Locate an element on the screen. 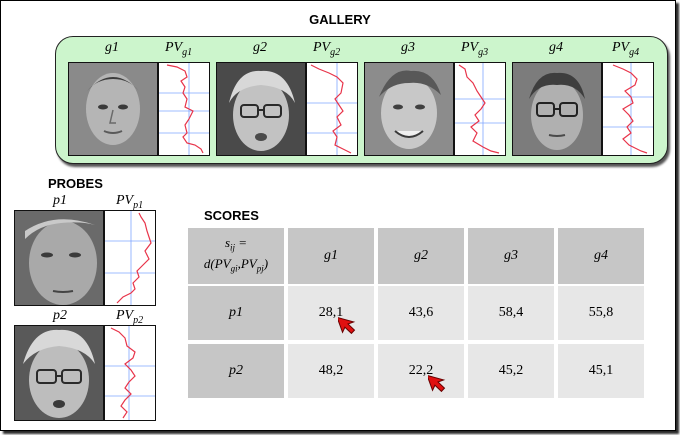  scores-col-header-g2: g2 is located at coordinates (421, 256).